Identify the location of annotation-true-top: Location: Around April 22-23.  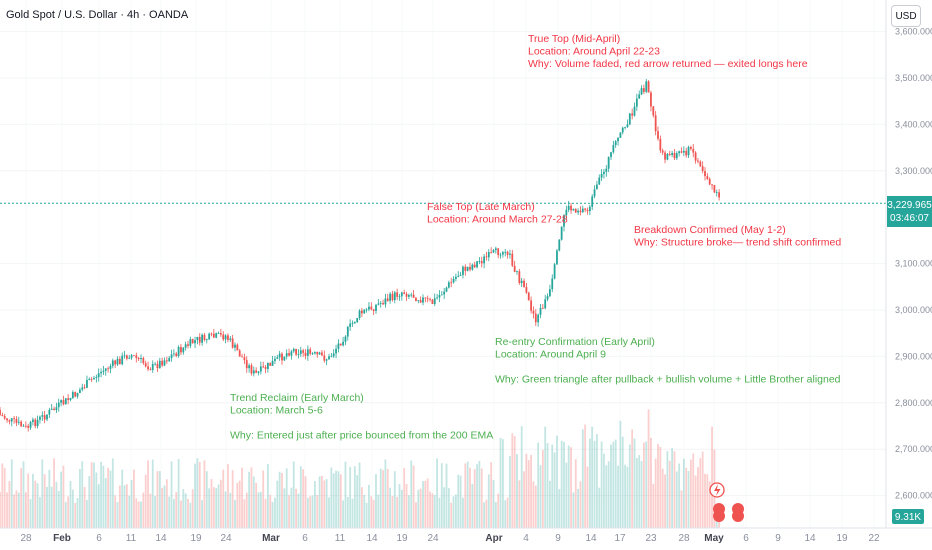
(594, 52).